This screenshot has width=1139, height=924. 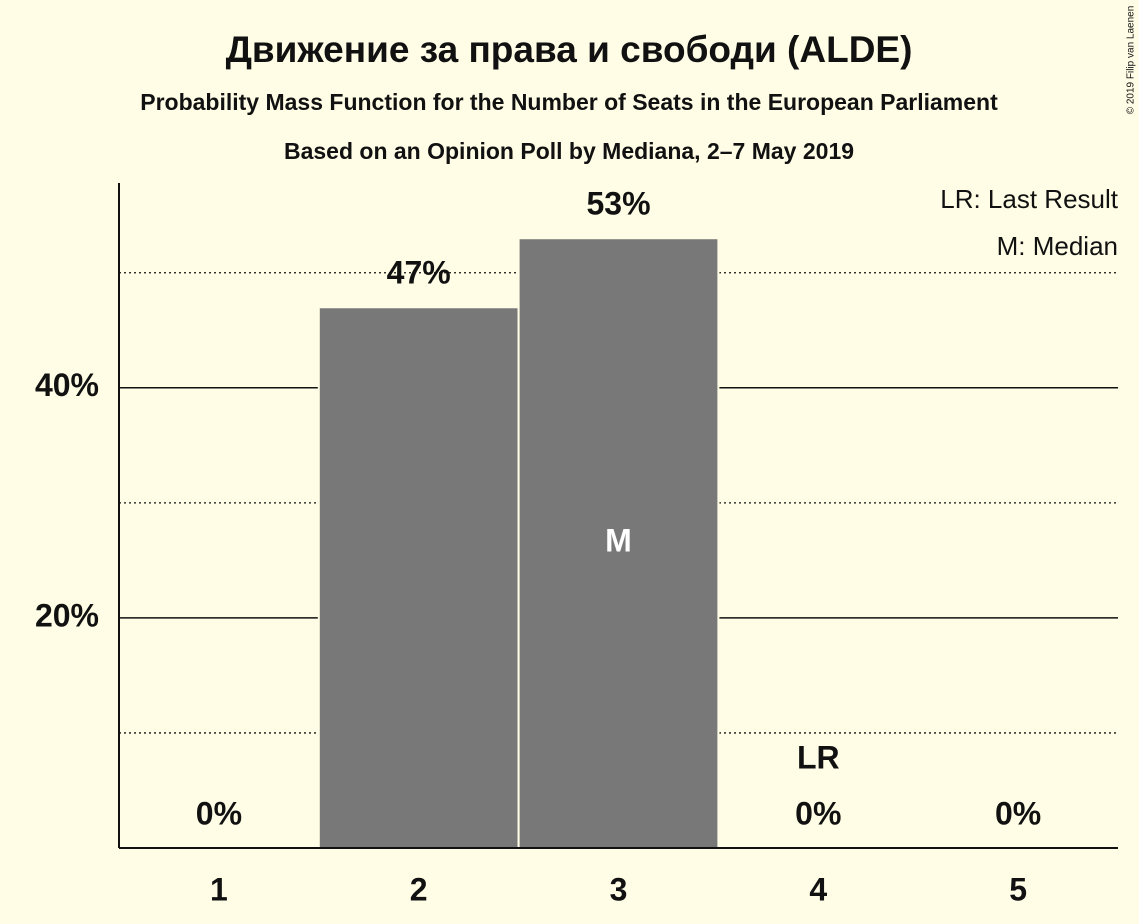 I want to click on x-tick-label: 4, so click(x=818, y=889).